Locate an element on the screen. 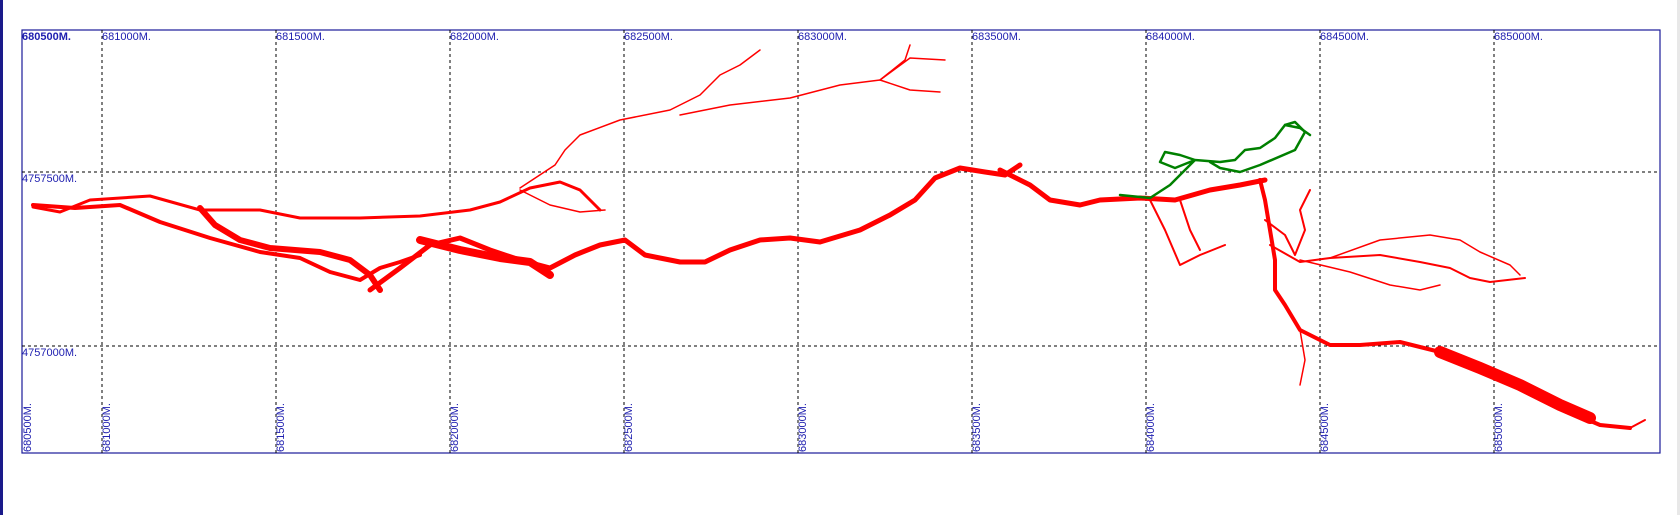 The image size is (1680, 515). passage-east-drop is located at coordinates (1190, 225).